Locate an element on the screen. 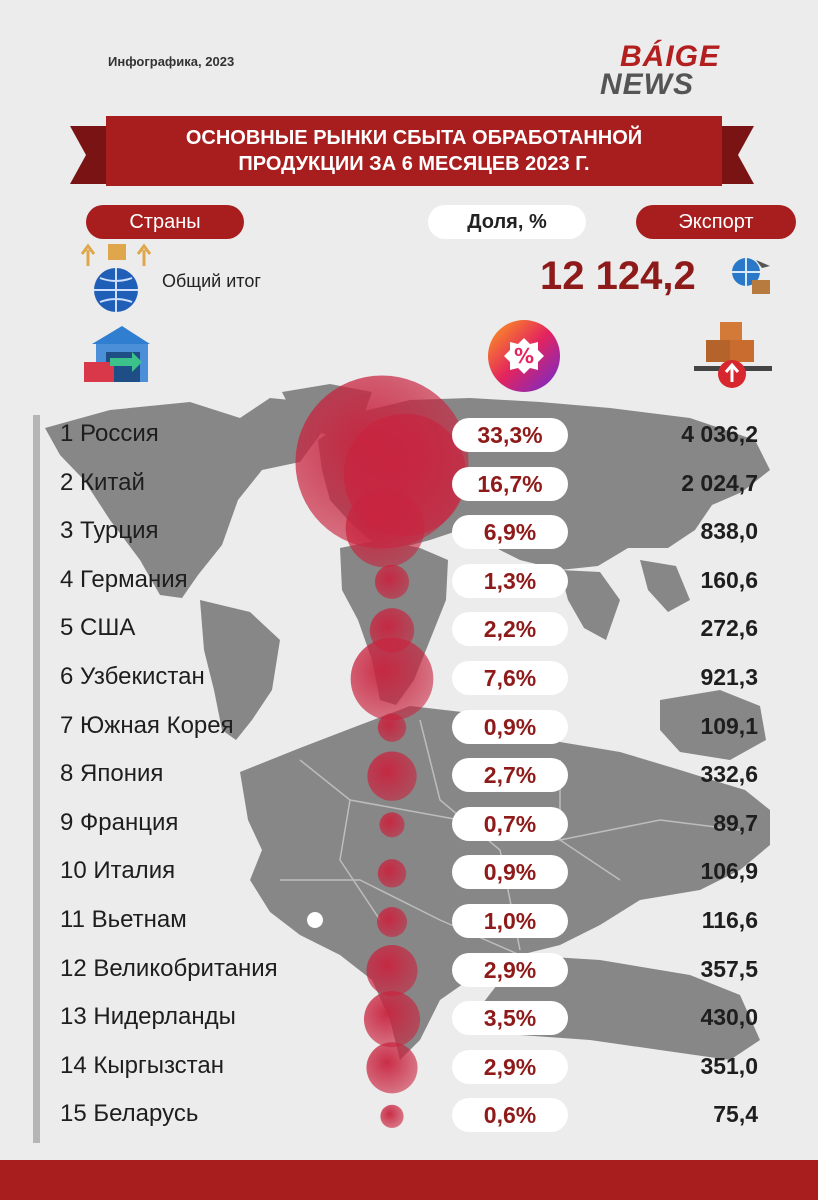 Image resolution: width=818 pixels, height=1200 pixels. share-value: 2,2% is located at coordinates (510, 629).